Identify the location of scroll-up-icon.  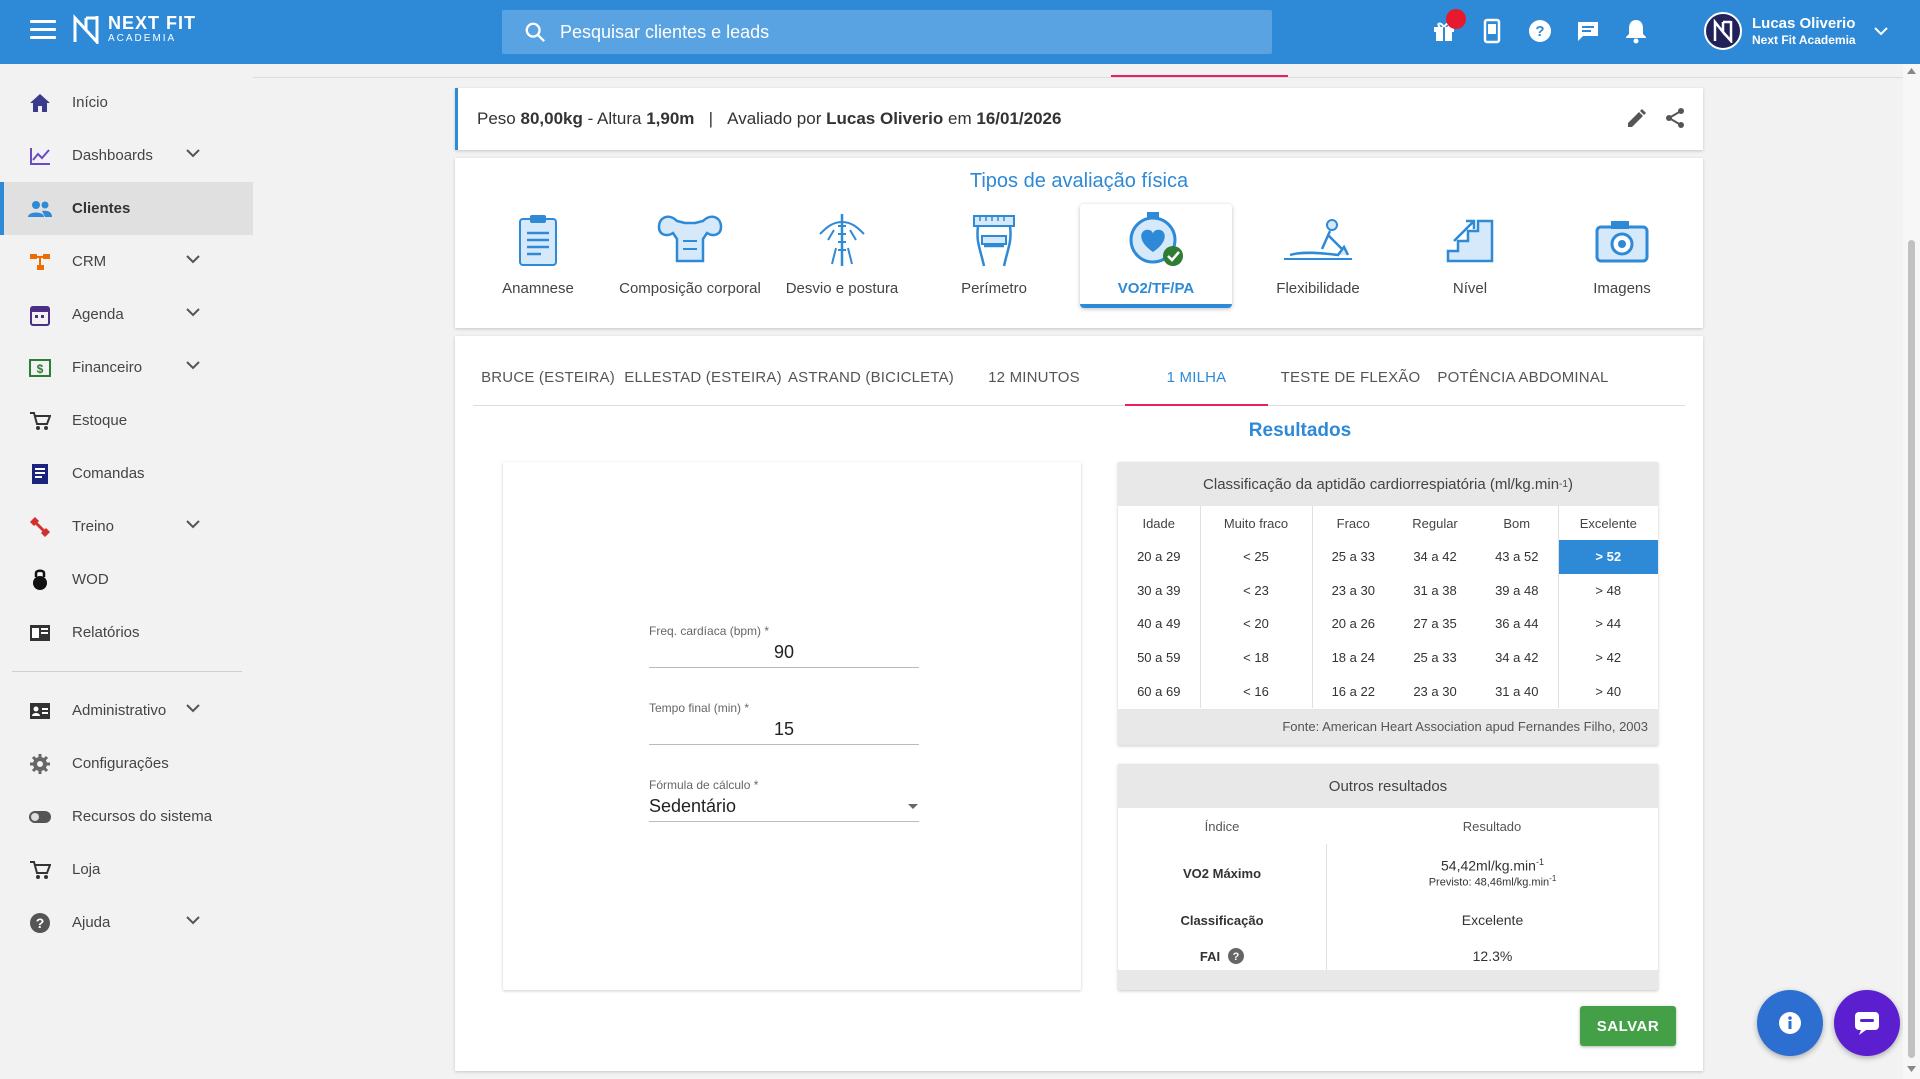
(1911, 71).